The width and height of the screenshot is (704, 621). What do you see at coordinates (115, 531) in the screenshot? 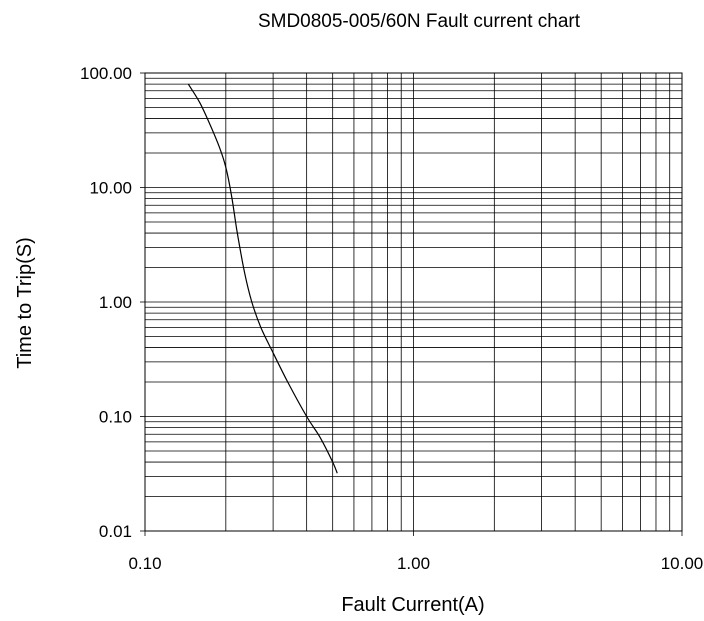
I see `y-tick-label: 0.01` at bounding box center [115, 531].